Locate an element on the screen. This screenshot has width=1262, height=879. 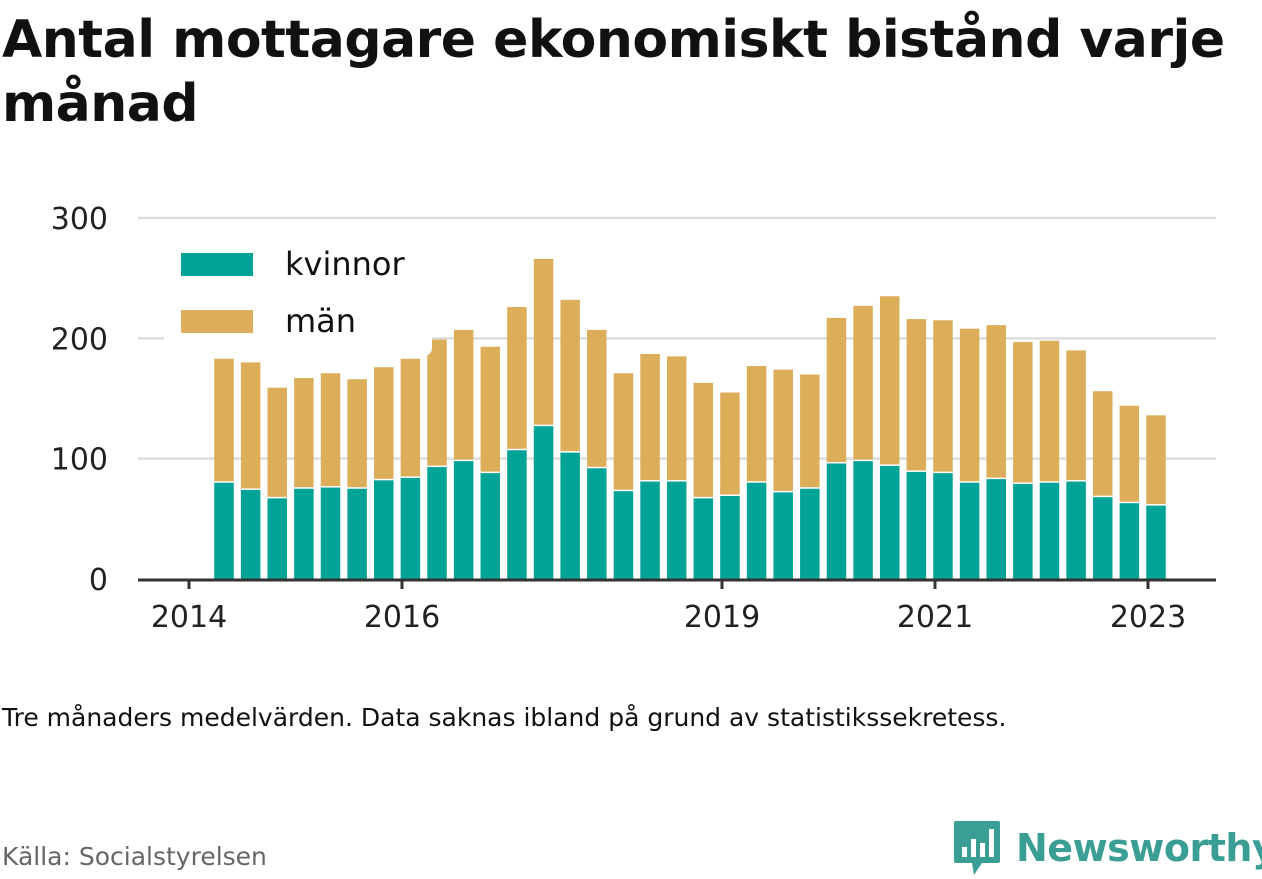
brand-name: Newsworthy is located at coordinates (1139, 848).